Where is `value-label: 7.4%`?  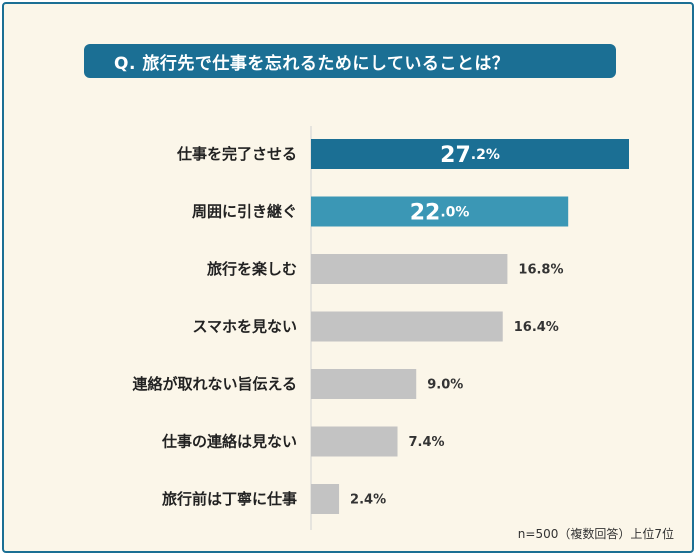
value-label: 7.4% is located at coordinates (427, 442).